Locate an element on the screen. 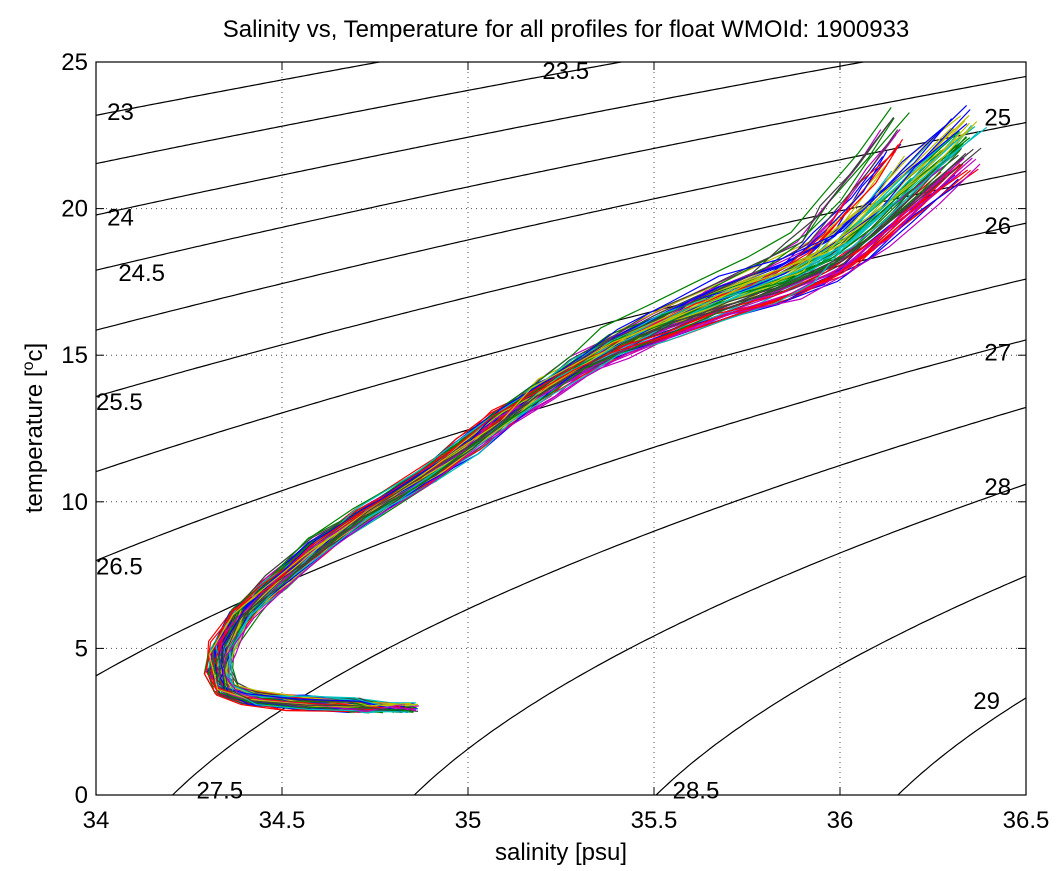 The height and width of the screenshot is (871, 1060). density-contour-label: 26 is located at coordinates (997, 226).